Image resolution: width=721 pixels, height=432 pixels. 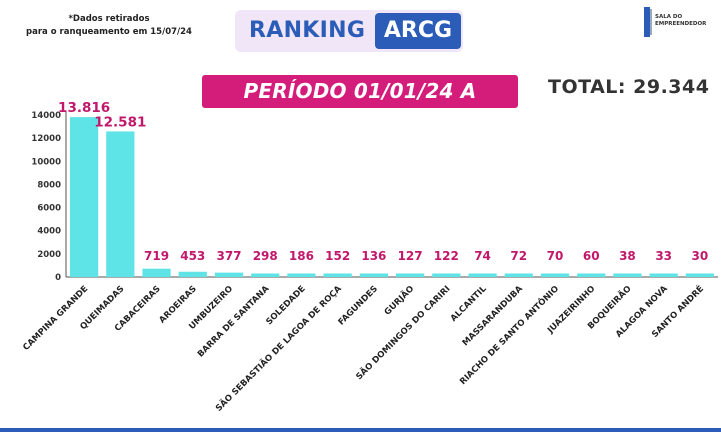 What do you see at coordinates (307, 30) in the screenshot?
I see `brand-ranking-text: RANKING` at bounding box center [307, 30].